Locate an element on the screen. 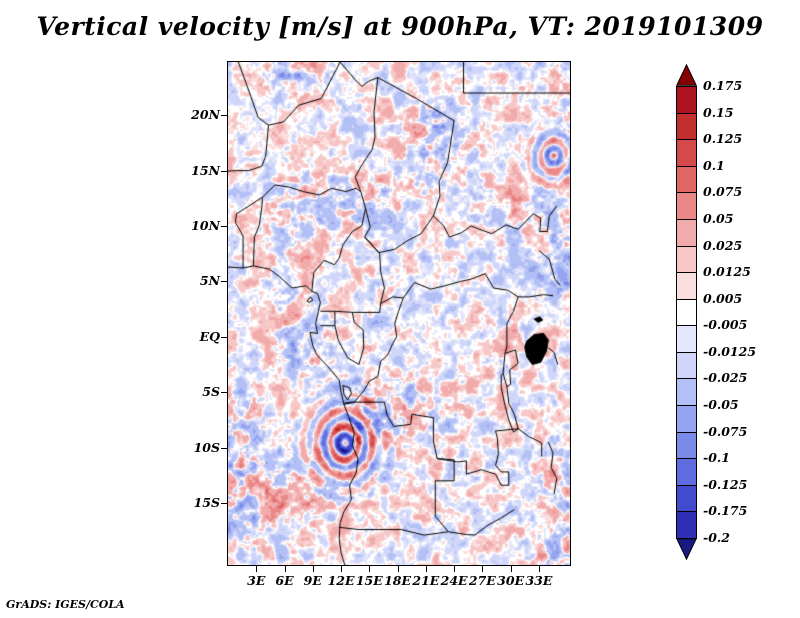  colorbar-tick-label: 0.0125 is located at coordinates (727, 272).